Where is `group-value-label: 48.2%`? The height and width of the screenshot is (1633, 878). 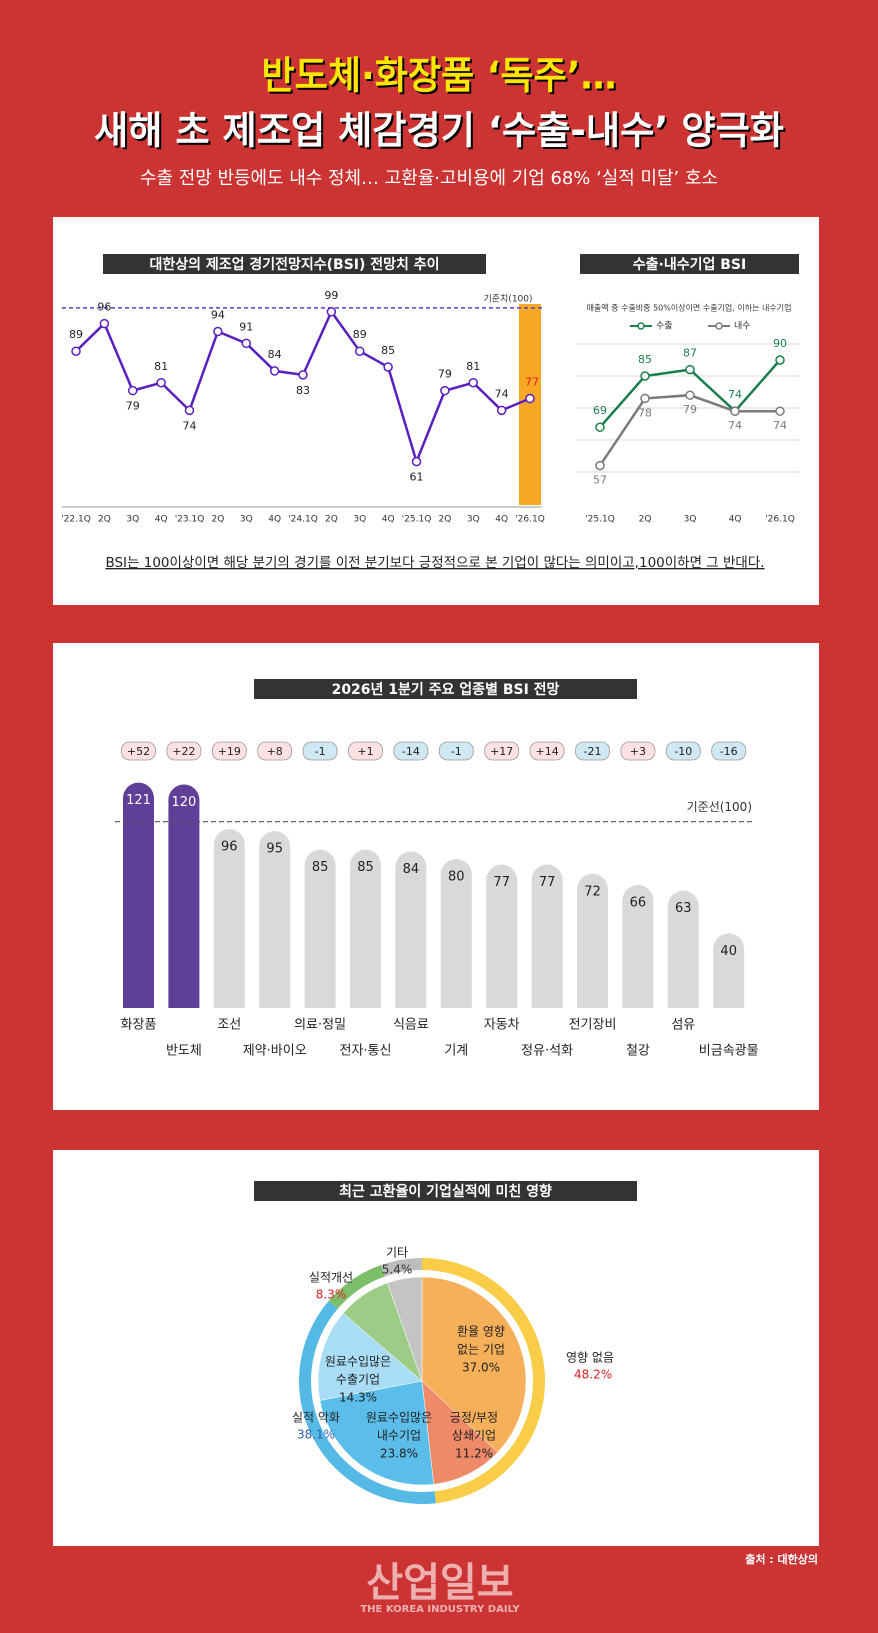 group-value-label: 48.2% is located at coordinates (593, 1375).